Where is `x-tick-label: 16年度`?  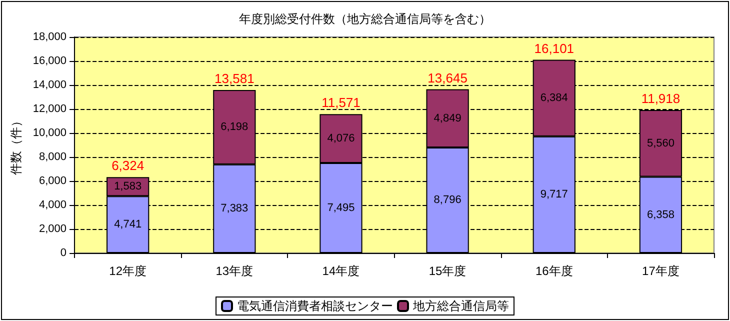
x-tick-label: 16年度 is located at coordinates (554, 271).